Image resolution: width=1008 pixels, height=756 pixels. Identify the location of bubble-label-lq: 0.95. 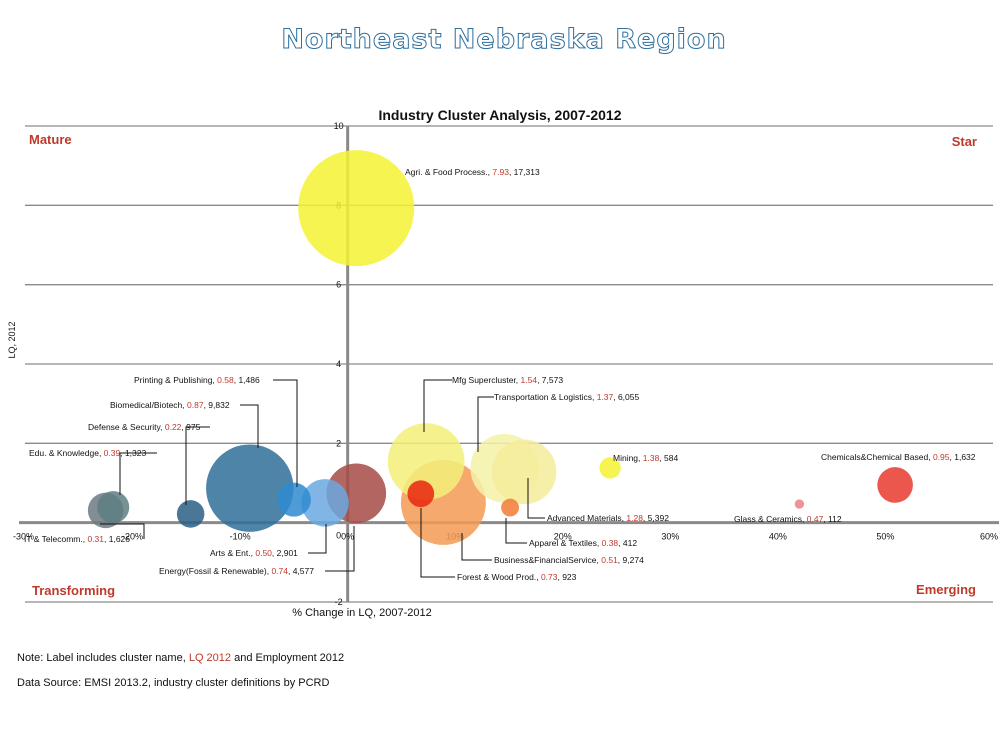
(941, 457).